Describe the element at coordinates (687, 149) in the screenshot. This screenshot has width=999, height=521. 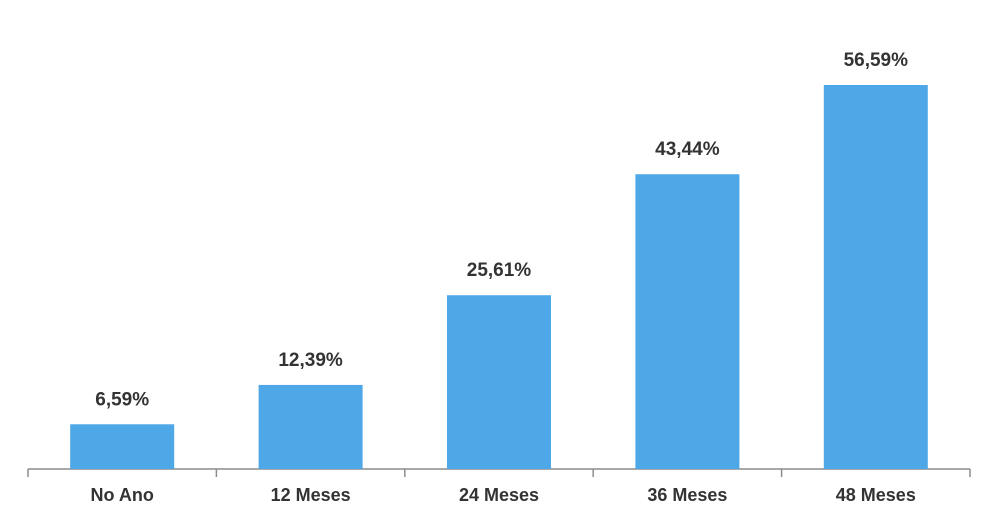
I see `data-label: 43,44%` at that location.